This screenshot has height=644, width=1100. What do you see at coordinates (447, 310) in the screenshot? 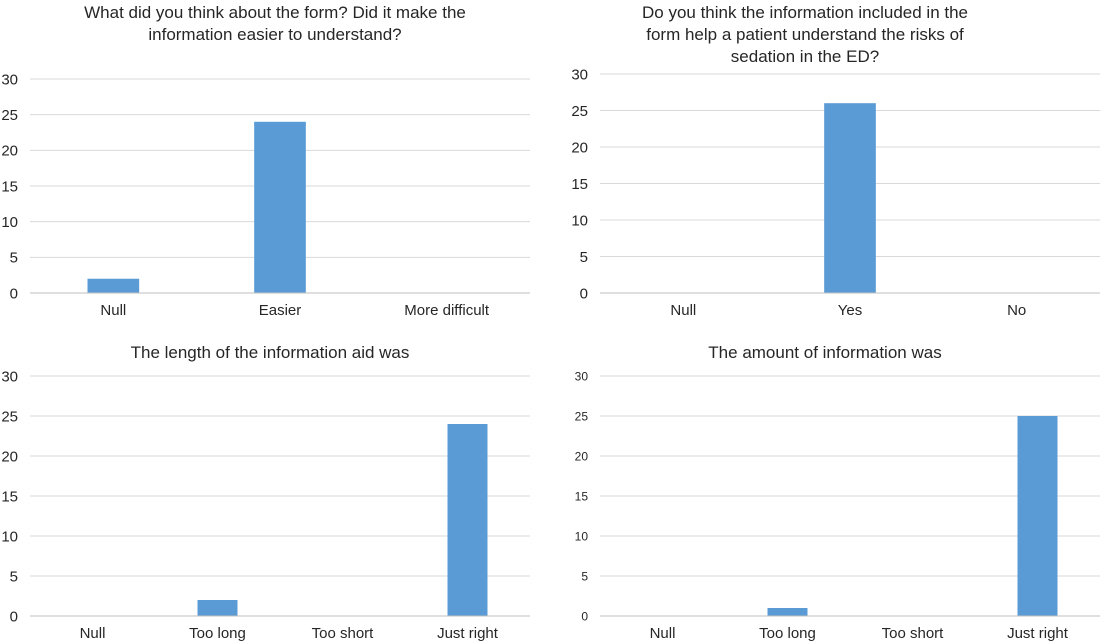
I see `x-tick-label: More difficult` at bounding box center [447, 310].